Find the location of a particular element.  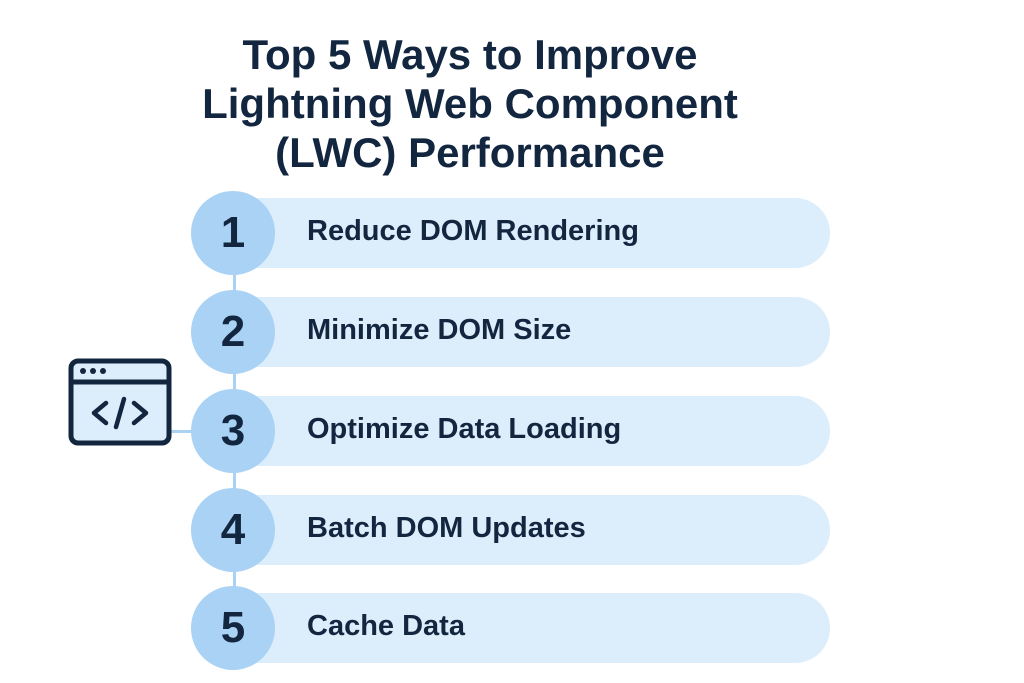

step-2: 2 Minimize DOM Size is located at coordinates (512, 332).